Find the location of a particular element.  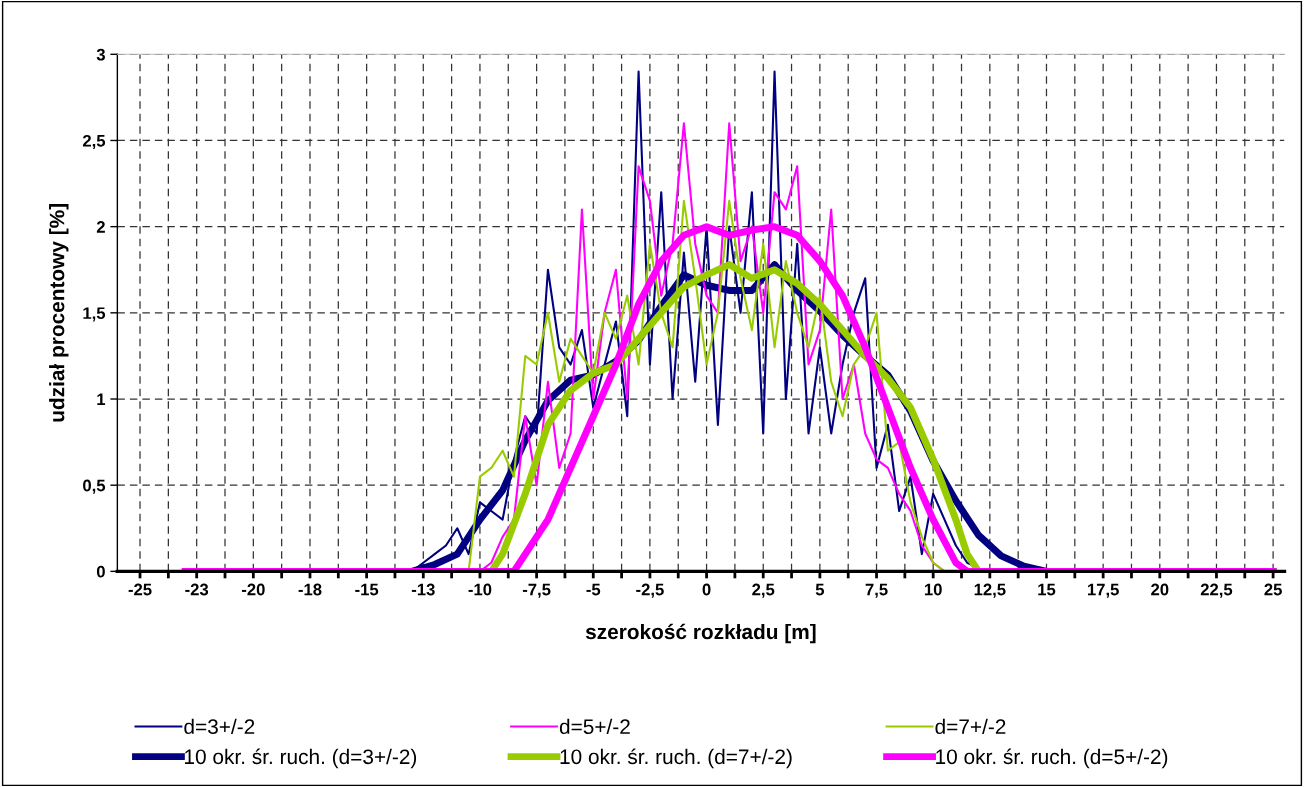

x-tick-label: 10 is located at coordinates (933, 589).